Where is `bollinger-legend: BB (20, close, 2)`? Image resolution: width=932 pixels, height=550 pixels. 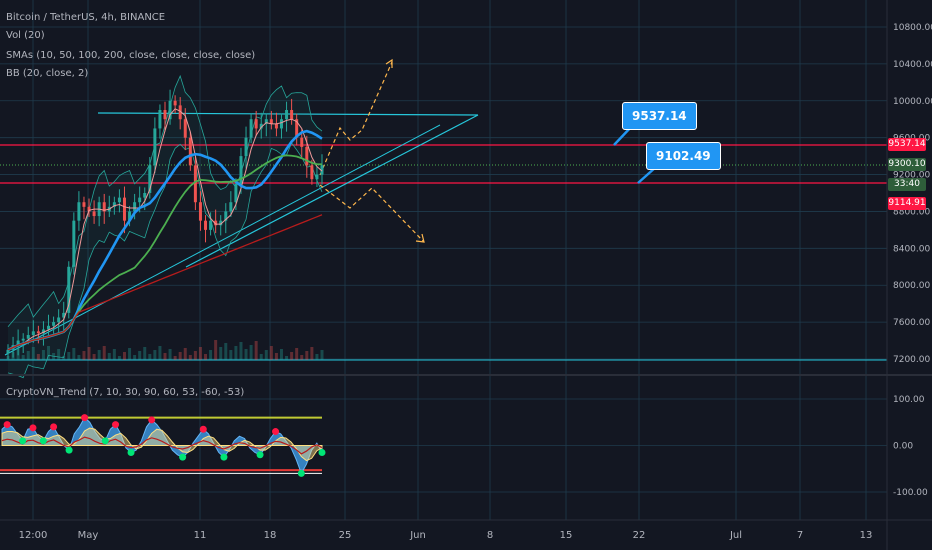 bollinger-legend: BB (20, close, 2) is located at coordinates (47, 73).